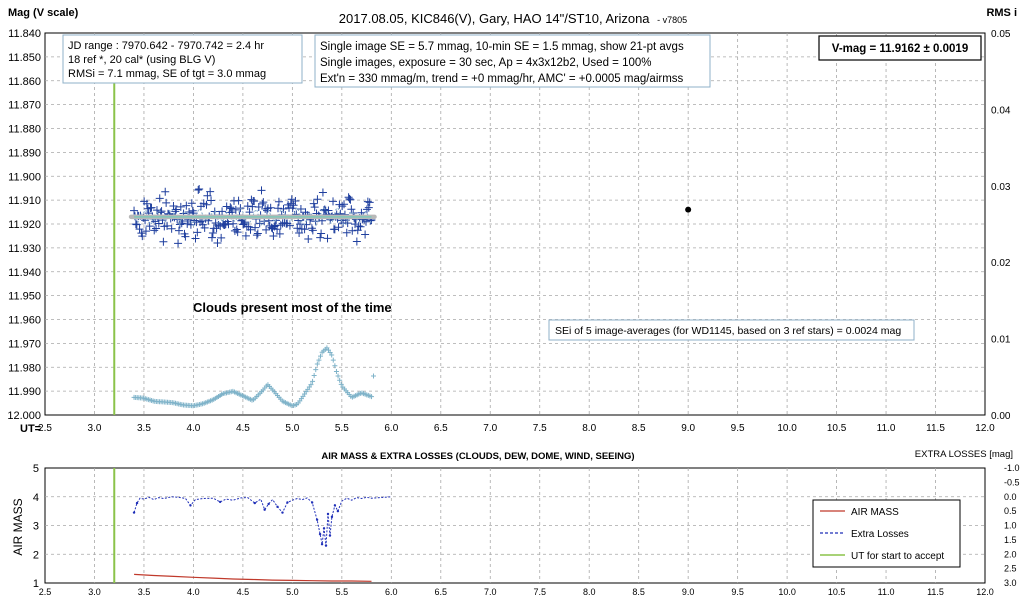 This screenshot has width=1025, height=603. Describe the element at coordinates (875, 512) in the screenshot. I see `legend-label: AIR MASS` at that location.